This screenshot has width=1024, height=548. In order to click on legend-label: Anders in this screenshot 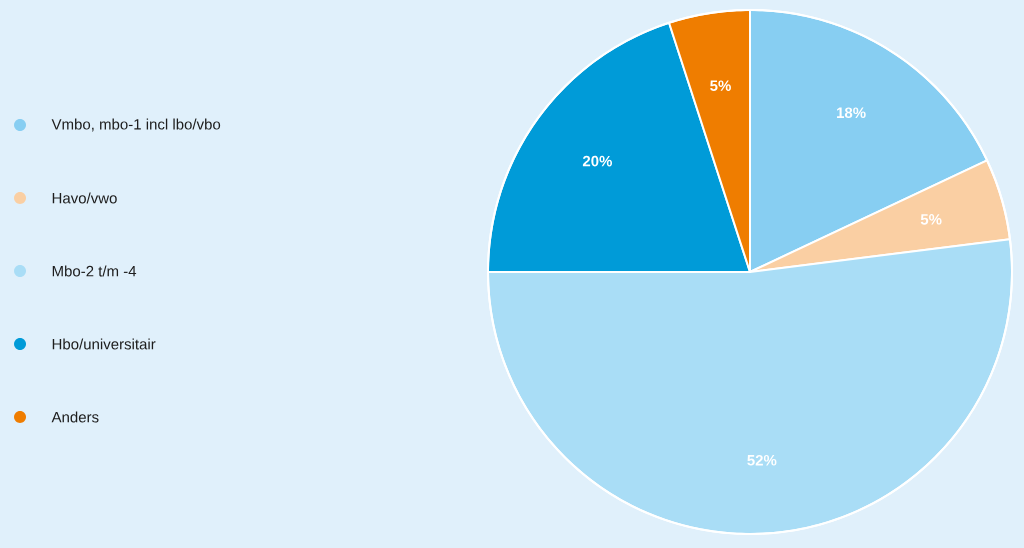, I will do `click(75, 417)`.